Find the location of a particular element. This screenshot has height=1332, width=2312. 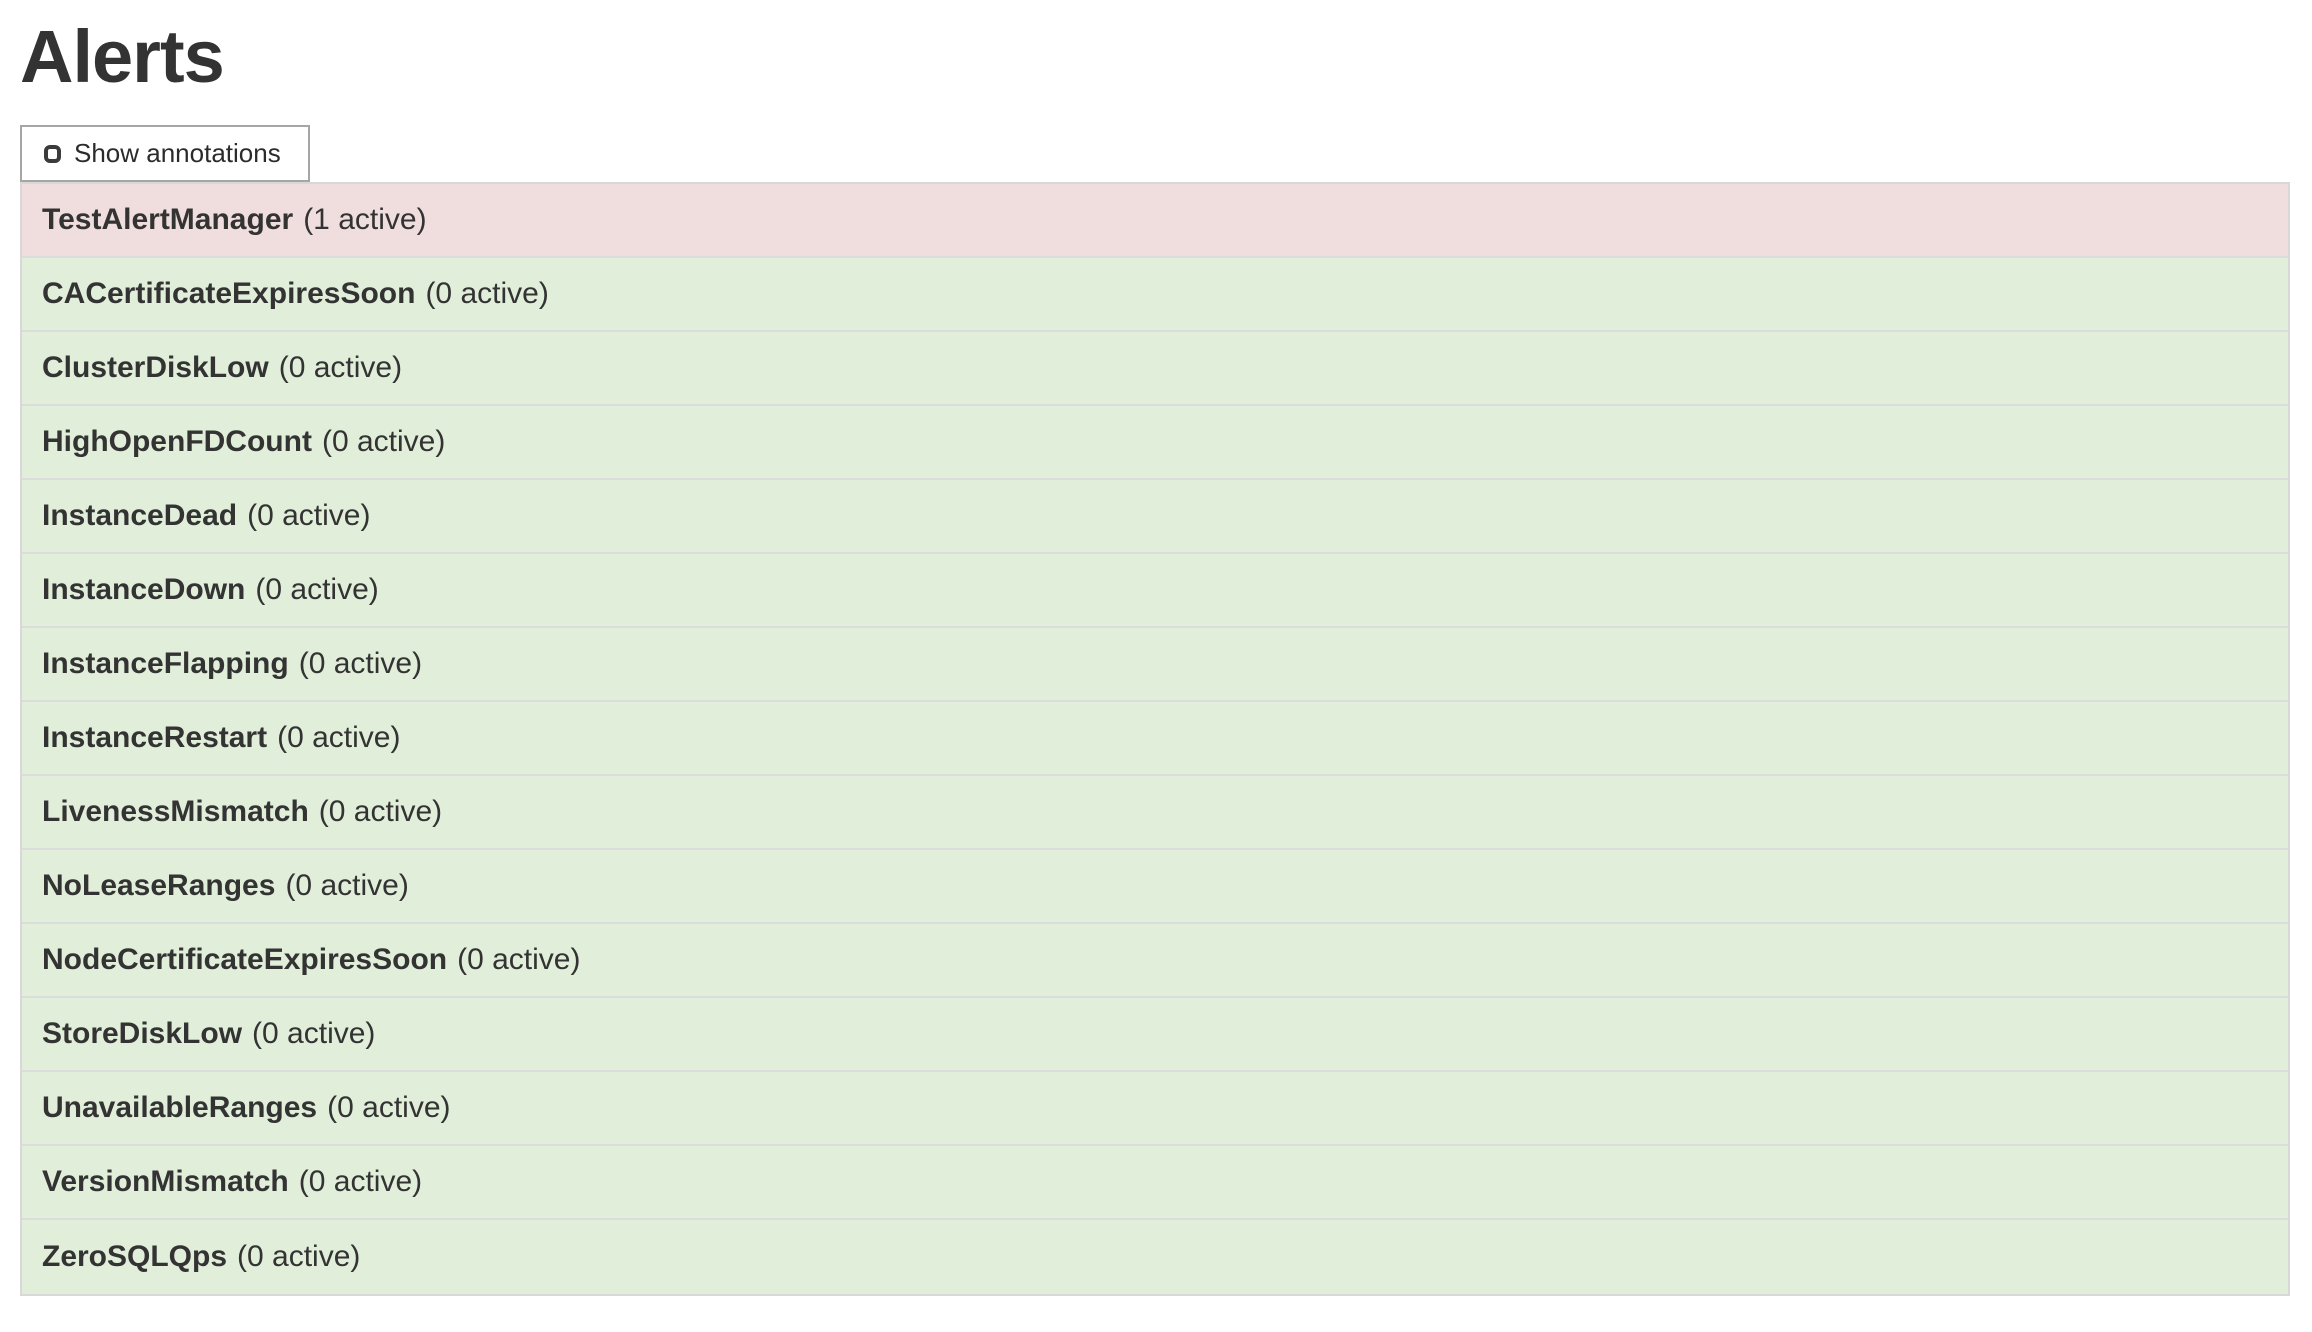

show-annotations-label: Show annotations is located at coordinates (177, 153).